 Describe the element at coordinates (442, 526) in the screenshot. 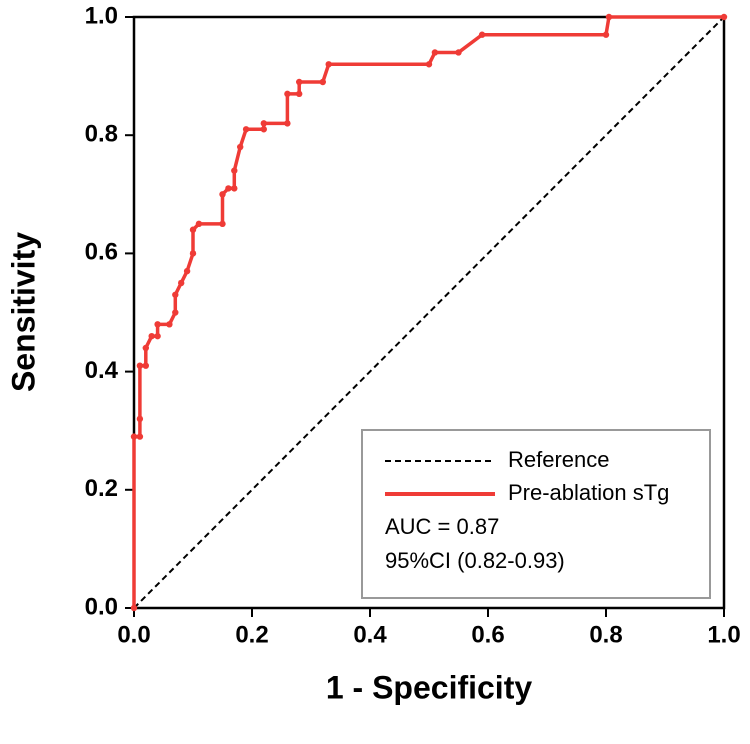

I see `annotation: AUC = 0.87` at that location.